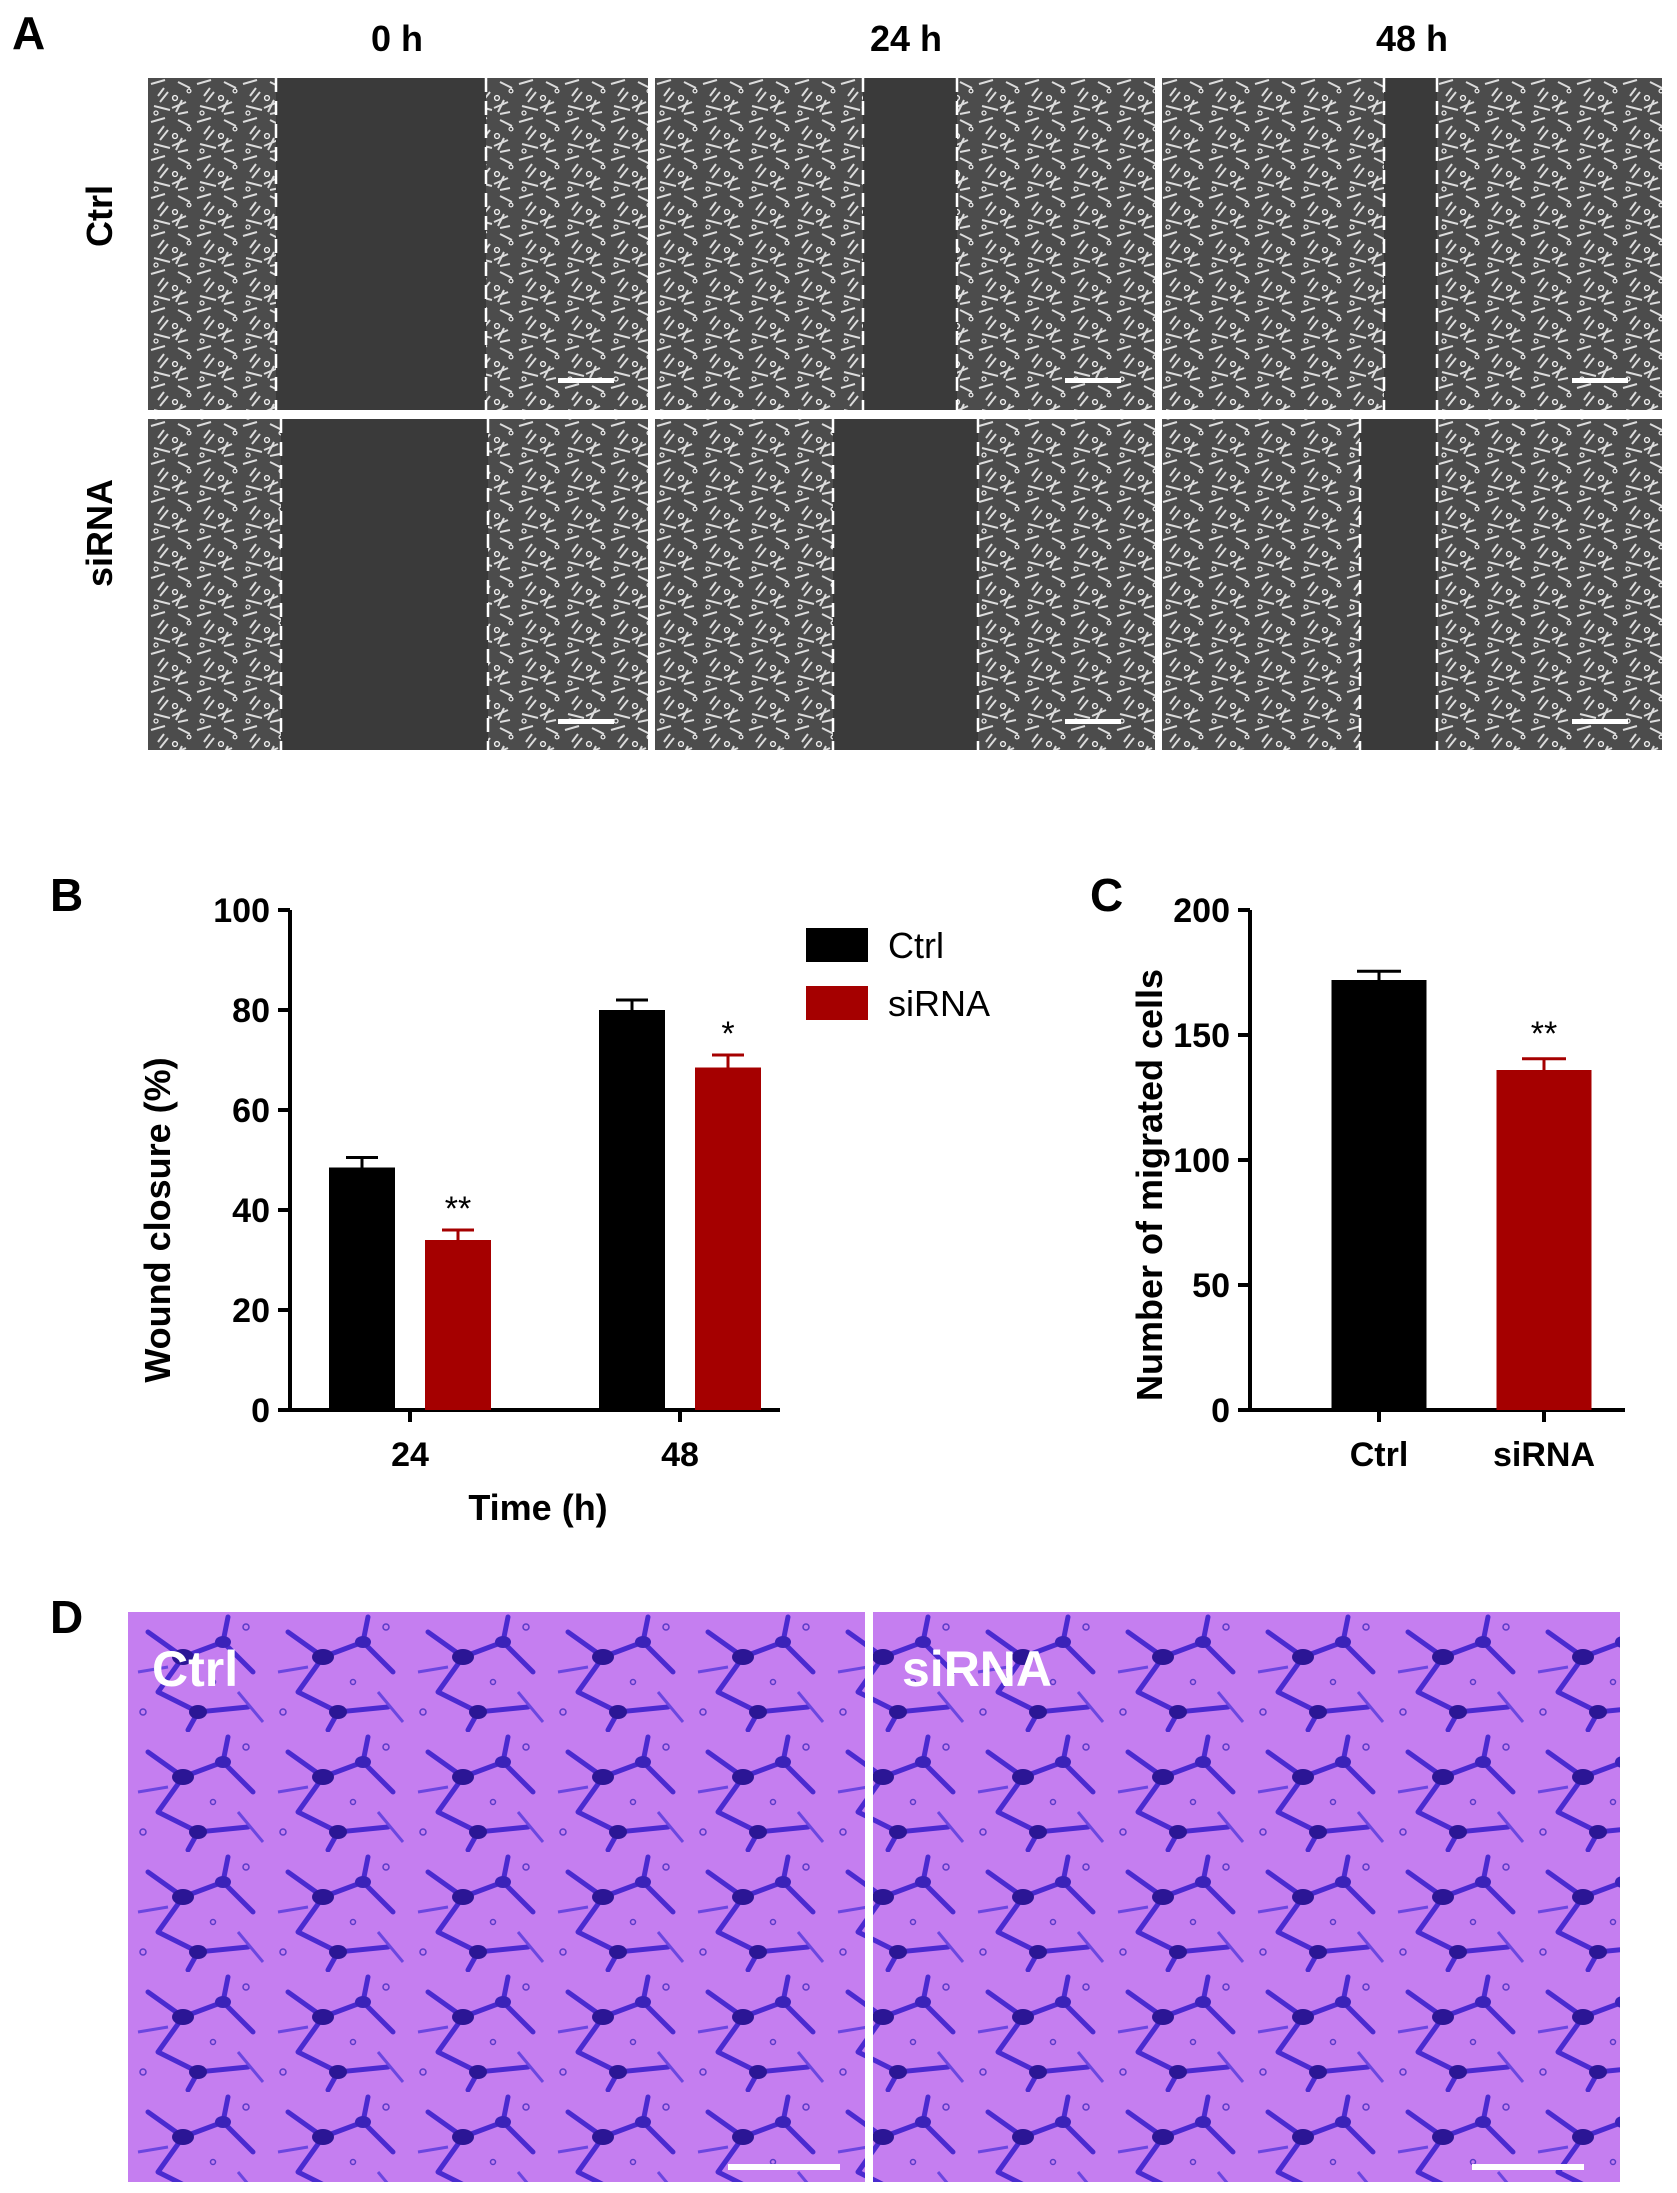 This screenshot has width=1677, height=2193. What do you see at coordinates (916, 945) in the screenshot?
I see `b-legend-label-ctrl: Ctrl` at bounding box center [916, 945].